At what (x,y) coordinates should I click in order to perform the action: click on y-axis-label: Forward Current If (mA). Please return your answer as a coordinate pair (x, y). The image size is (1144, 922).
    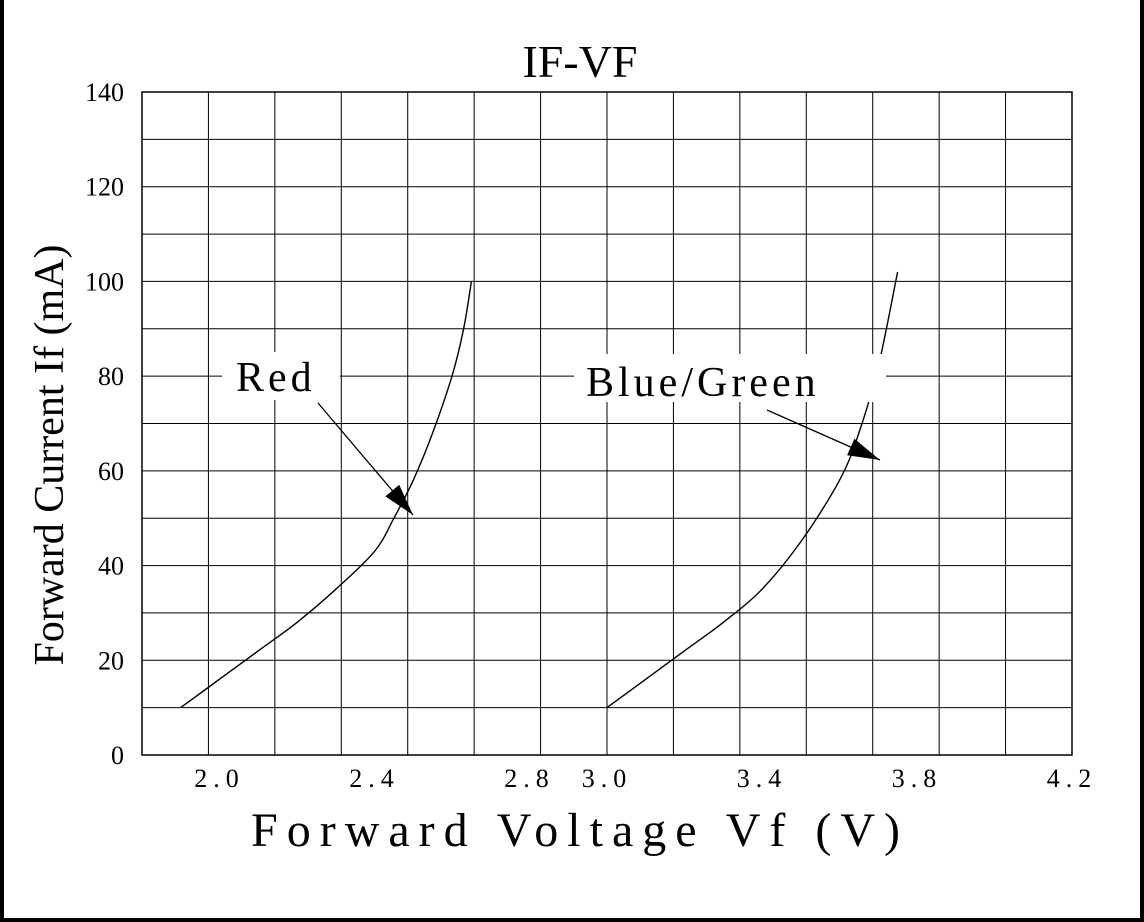
    Looking at the image, I should click on (50, 454).